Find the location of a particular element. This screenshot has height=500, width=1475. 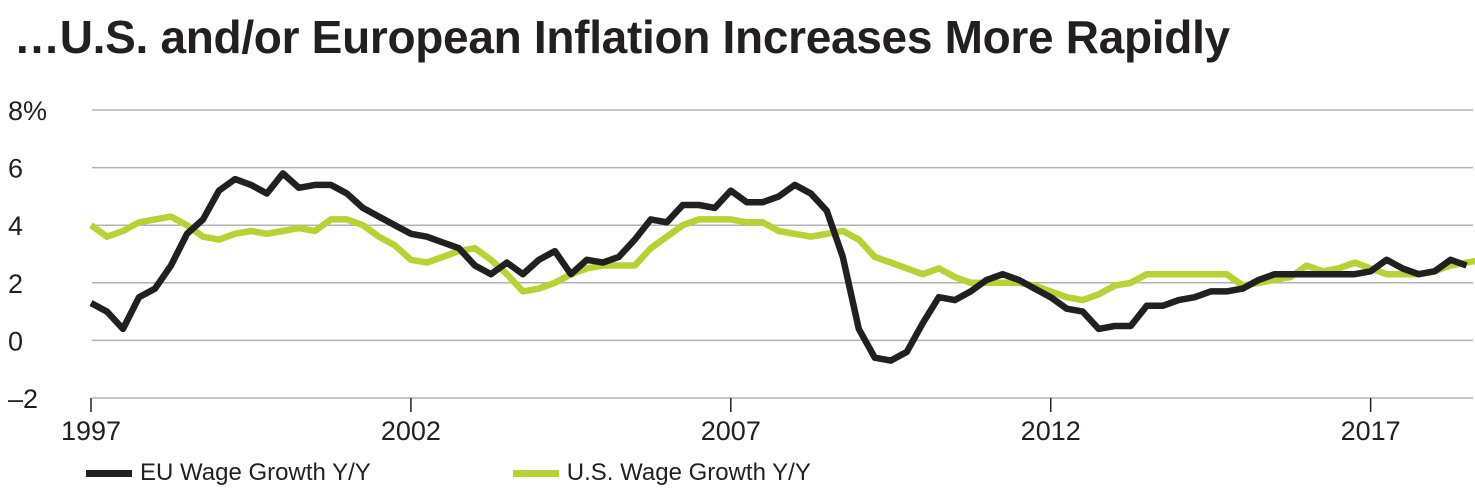

x-tick-label: 2012 is located at coordinates (1051, 431).